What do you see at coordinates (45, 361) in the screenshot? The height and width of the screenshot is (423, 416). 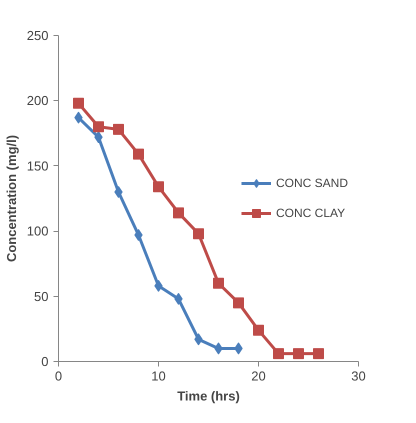 I see `y-tick-label: 0` at bounding box center [45, 361].